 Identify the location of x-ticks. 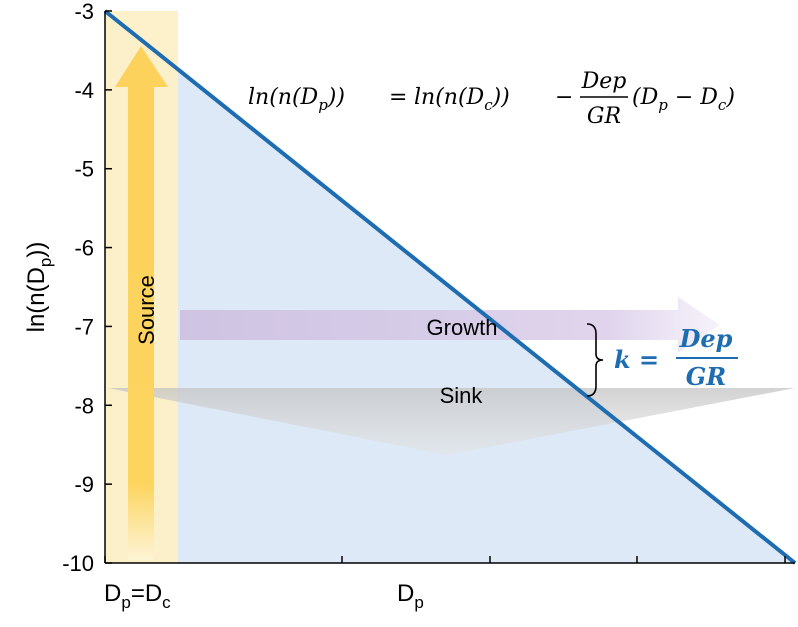
(445, 559).